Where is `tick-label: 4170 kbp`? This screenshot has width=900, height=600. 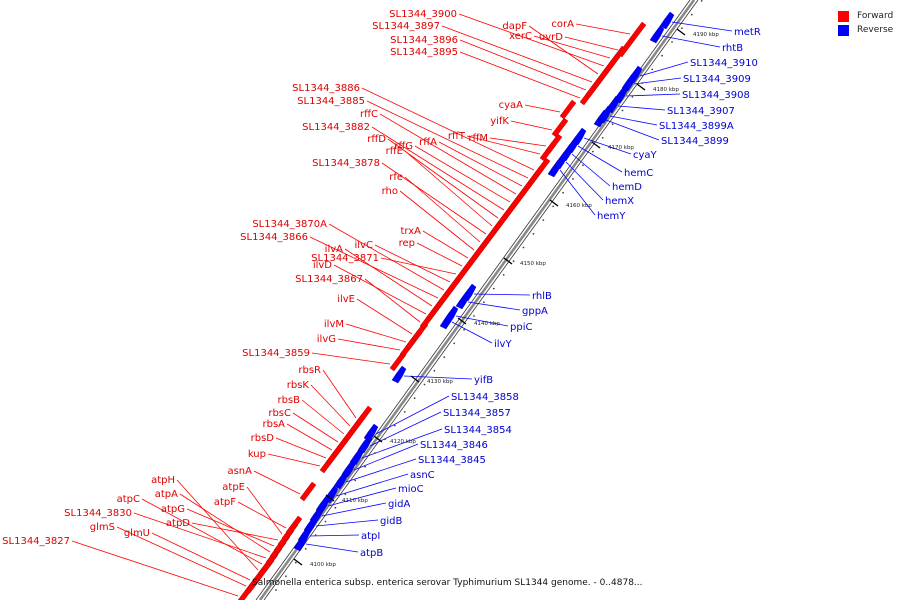 tick-label: 4170 kbp is located at coordinates (621, 148).